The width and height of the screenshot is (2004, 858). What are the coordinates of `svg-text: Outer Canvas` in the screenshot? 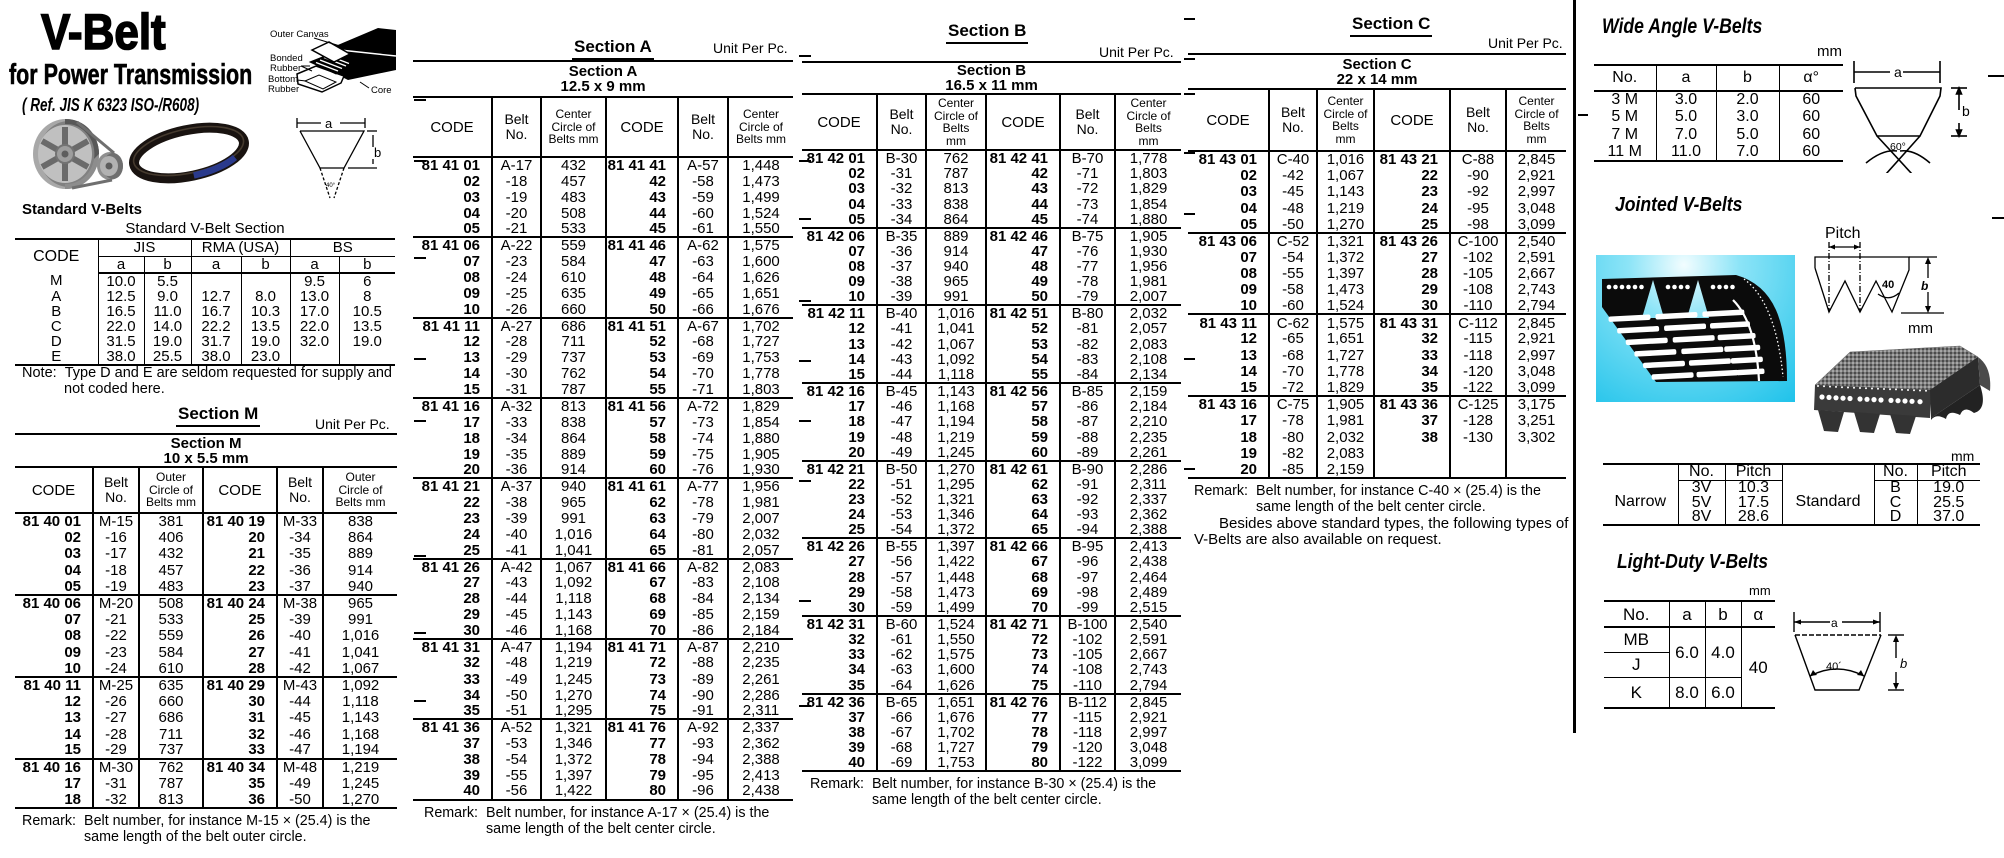 It's located at (299, 34).